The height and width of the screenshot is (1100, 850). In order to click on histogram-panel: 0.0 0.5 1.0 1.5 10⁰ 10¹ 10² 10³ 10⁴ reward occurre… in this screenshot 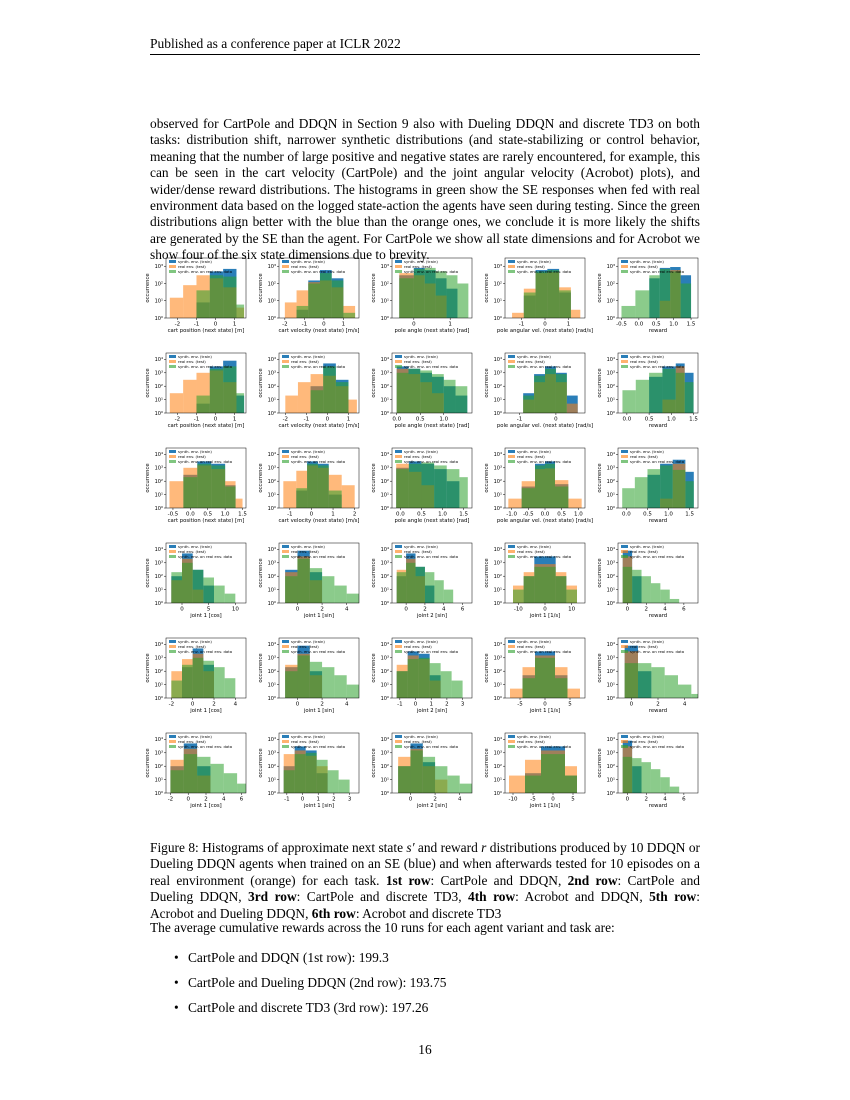, I will do `click(647, 390)`.